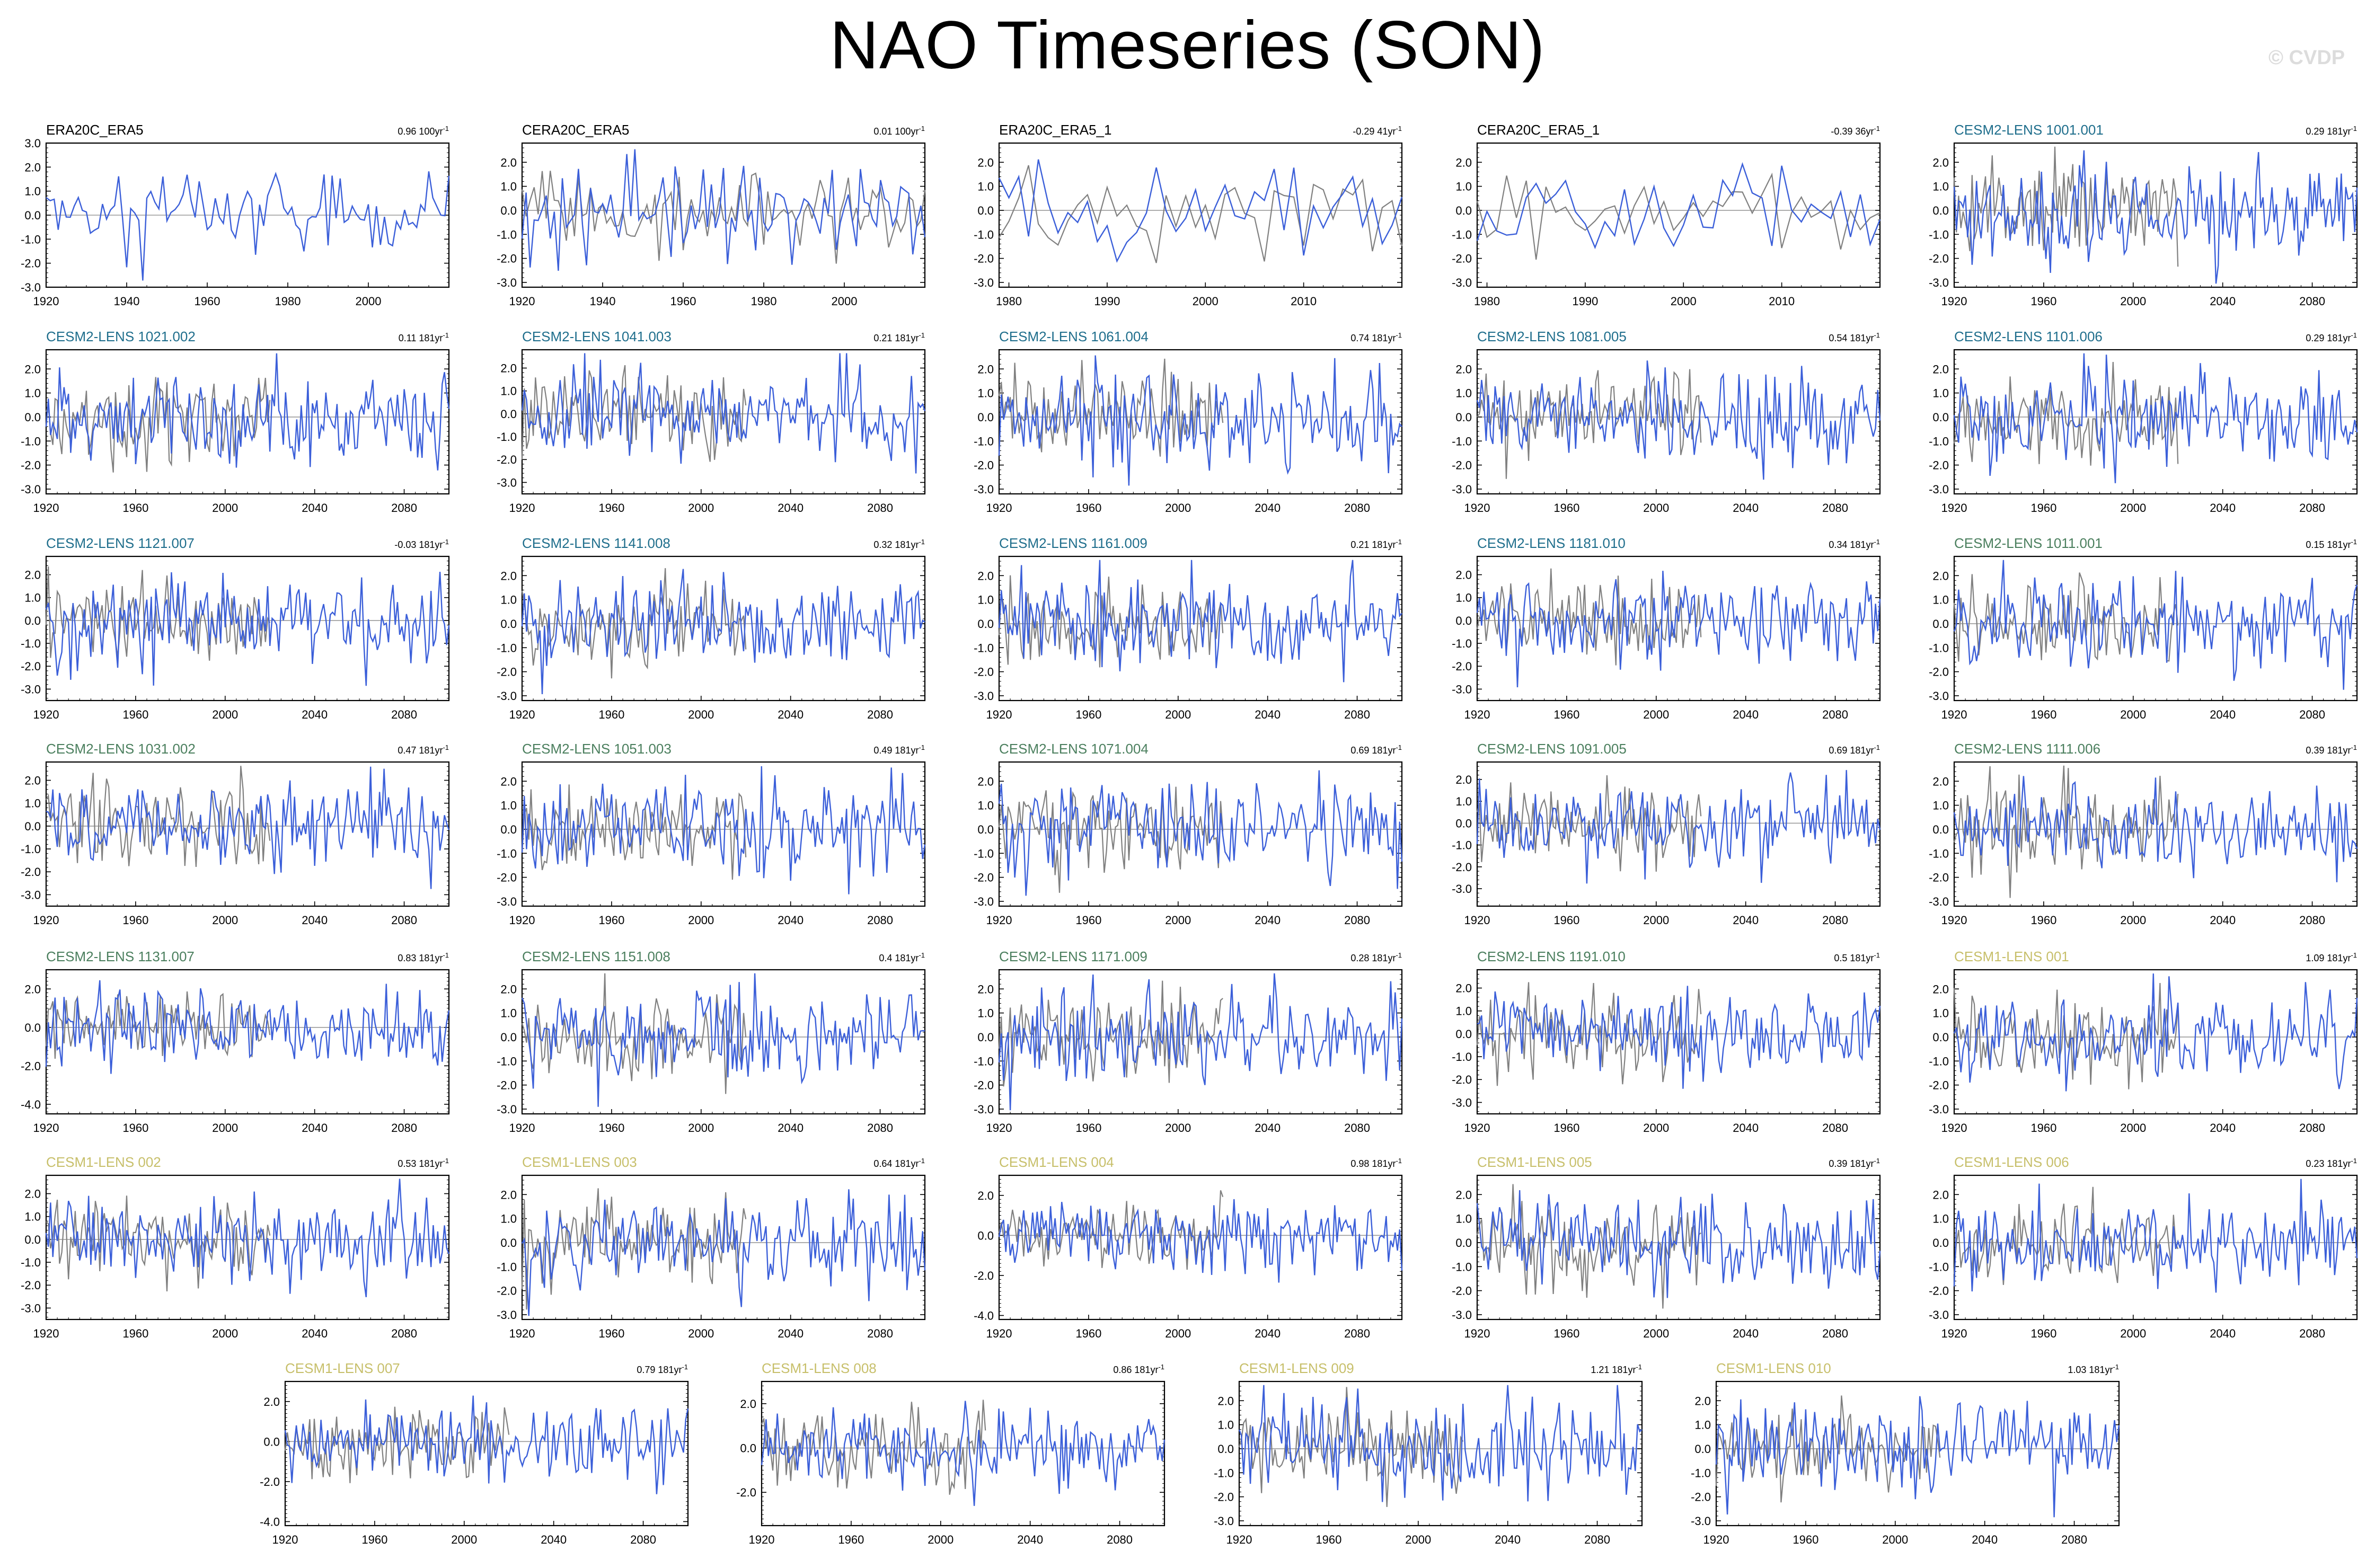  I want to click on trend-label: 1.03 181yr-1, so click(2094, 1369).